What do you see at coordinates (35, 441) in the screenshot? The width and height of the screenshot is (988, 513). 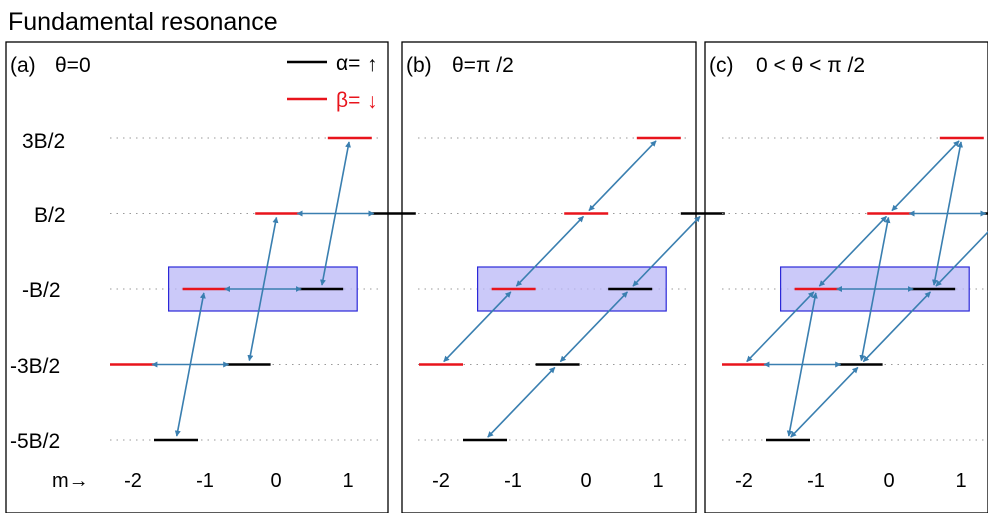 I see `y-label-minus-5B-2: -5B/2` at bounding box center [35, 441].